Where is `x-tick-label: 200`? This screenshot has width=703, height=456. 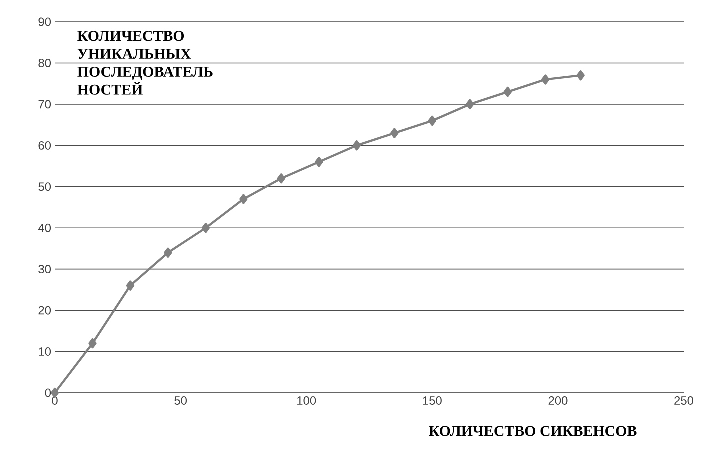
x-tick-label: 200 is located at coordinates (558, 400).